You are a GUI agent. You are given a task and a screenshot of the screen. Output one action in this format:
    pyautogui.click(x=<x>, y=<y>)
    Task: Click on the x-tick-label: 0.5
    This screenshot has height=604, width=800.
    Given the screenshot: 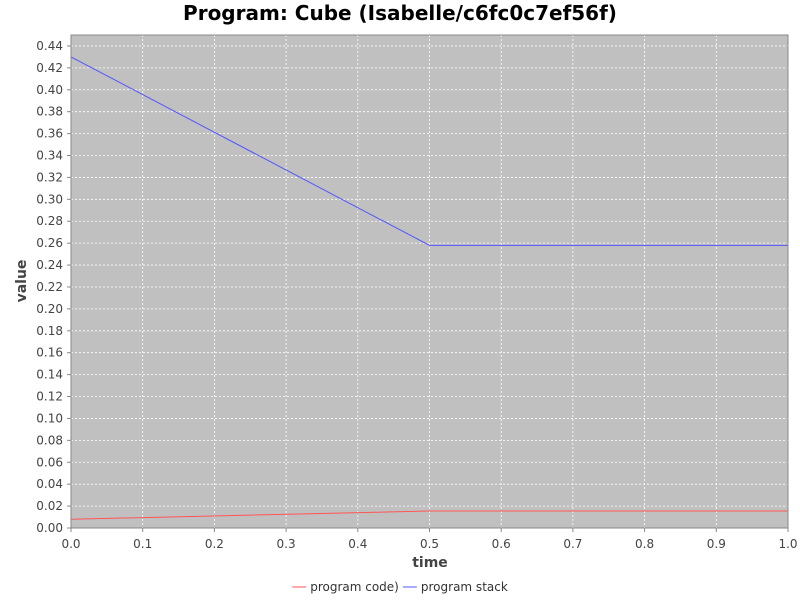 What is the action you would take?
    pyautogui.click(x=429, y=544)
    